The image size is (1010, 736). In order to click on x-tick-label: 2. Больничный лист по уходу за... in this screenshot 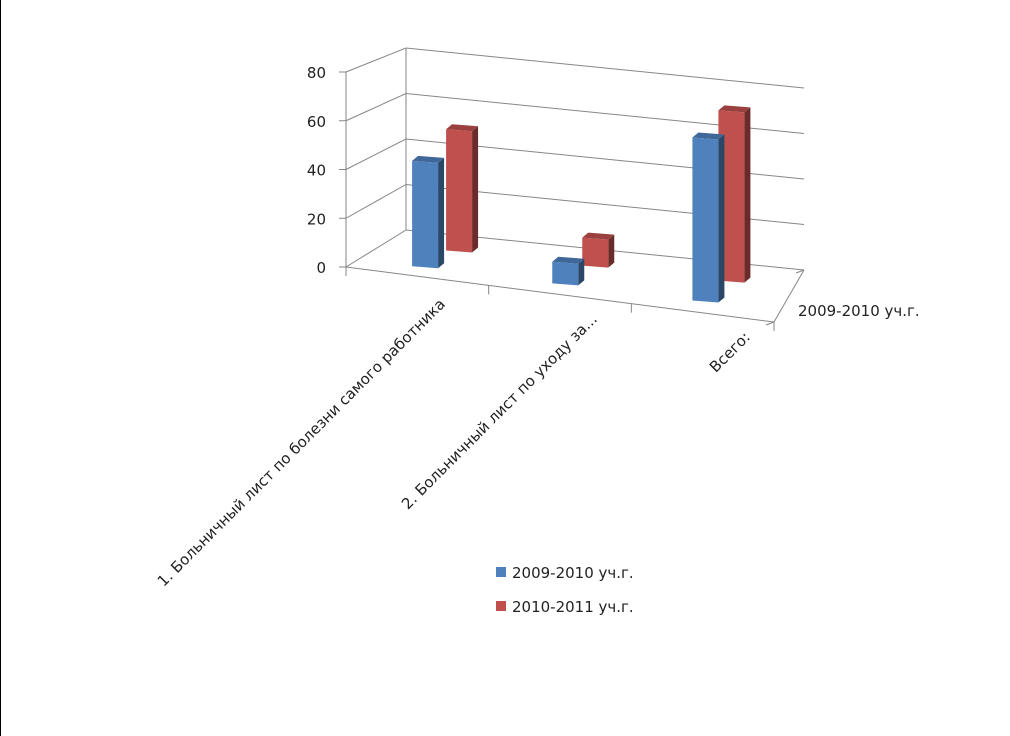, I will do `click(499, 411)`.